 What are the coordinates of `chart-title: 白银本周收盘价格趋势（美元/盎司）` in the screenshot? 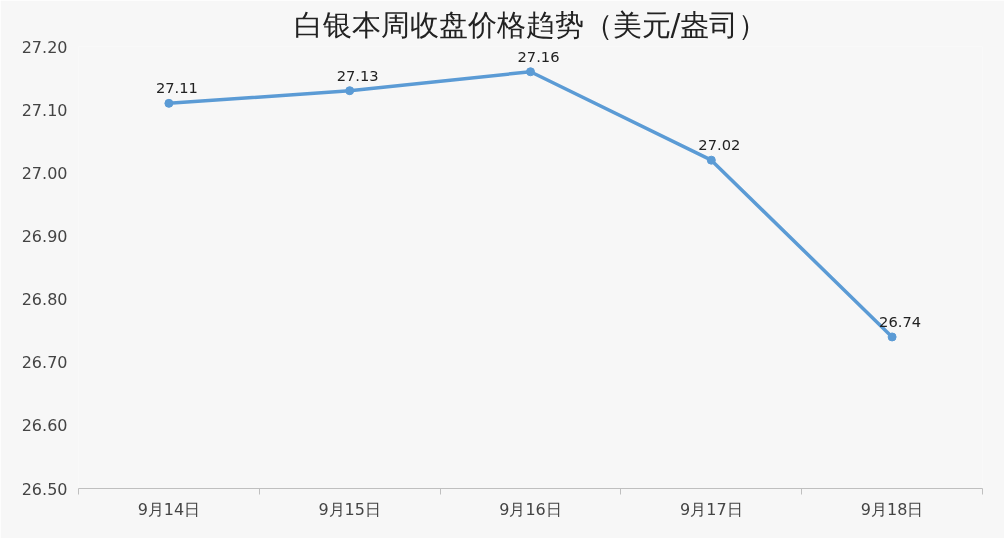 It's located at (530, 24).